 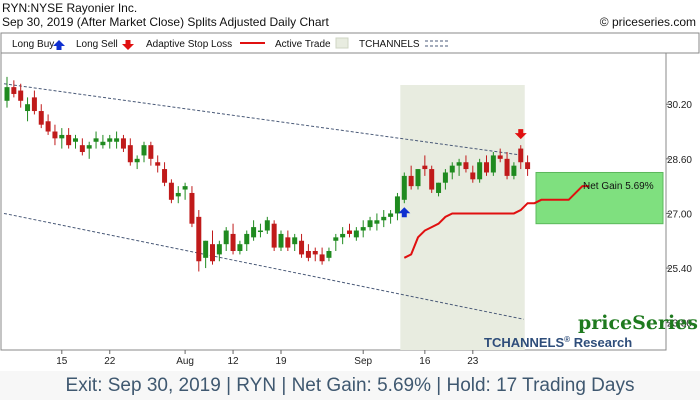 I want to click on legend-tchannels-label: TCHANNELS, so click(x=389, y=44).